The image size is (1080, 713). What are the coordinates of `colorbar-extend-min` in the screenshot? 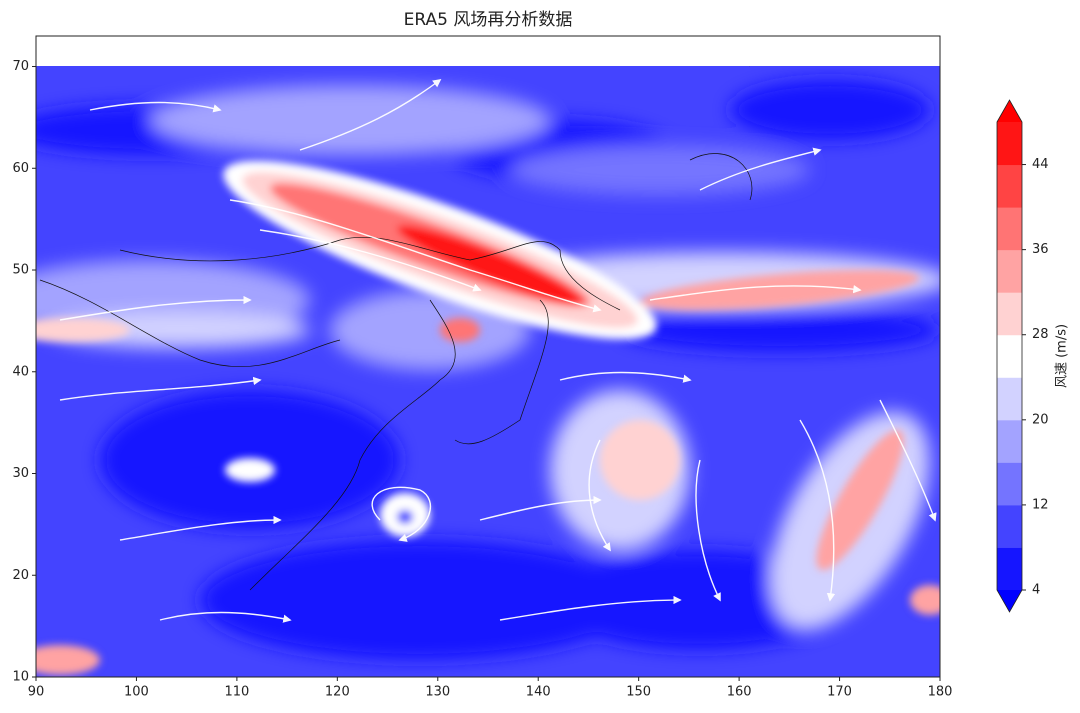 It's located at (1009, 601).